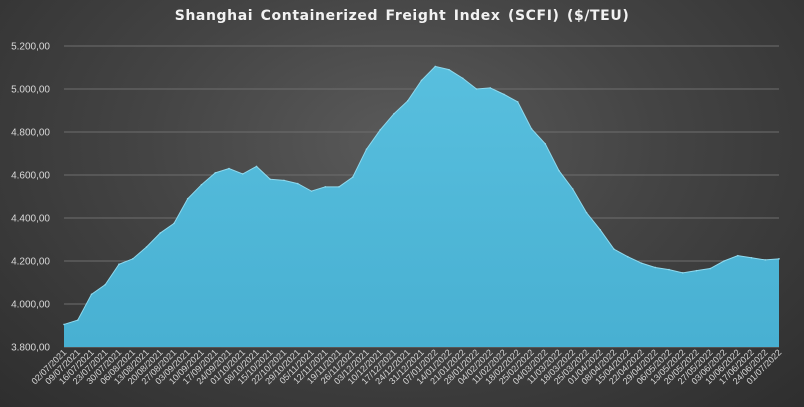  I want to click on y-tick-label: 4.200,00, so click(30, 262).